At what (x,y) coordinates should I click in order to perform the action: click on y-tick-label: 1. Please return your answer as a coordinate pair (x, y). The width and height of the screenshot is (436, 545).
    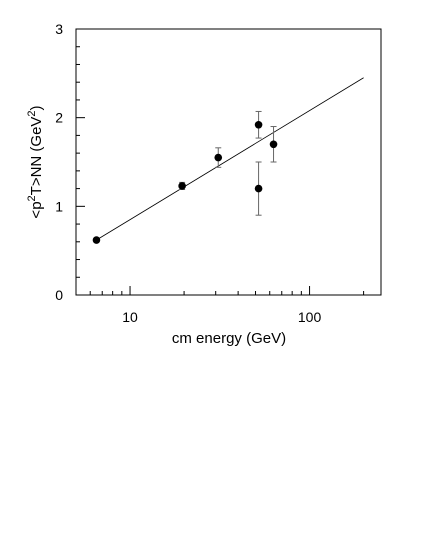
    Looking at the image, I should click on (59, 206).